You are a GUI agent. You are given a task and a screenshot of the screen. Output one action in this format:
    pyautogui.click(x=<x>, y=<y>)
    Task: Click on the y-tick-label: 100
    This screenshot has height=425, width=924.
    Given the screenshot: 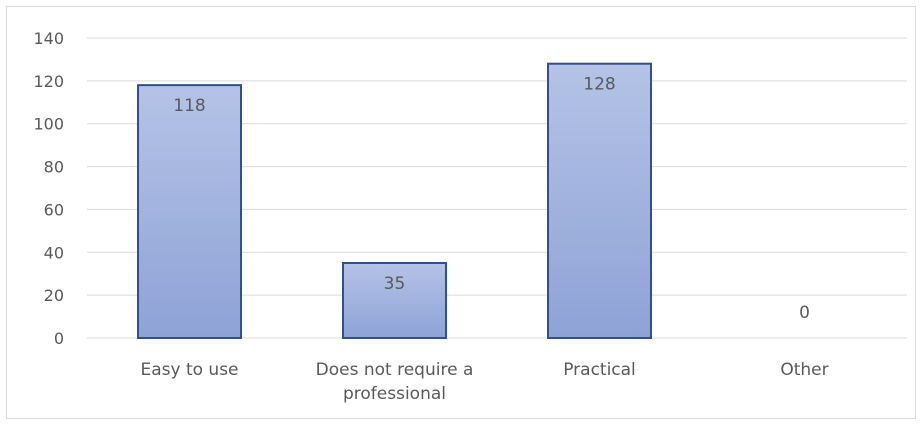 What is the action you would take?
    pyautogui.click(x=48, y=124)
    